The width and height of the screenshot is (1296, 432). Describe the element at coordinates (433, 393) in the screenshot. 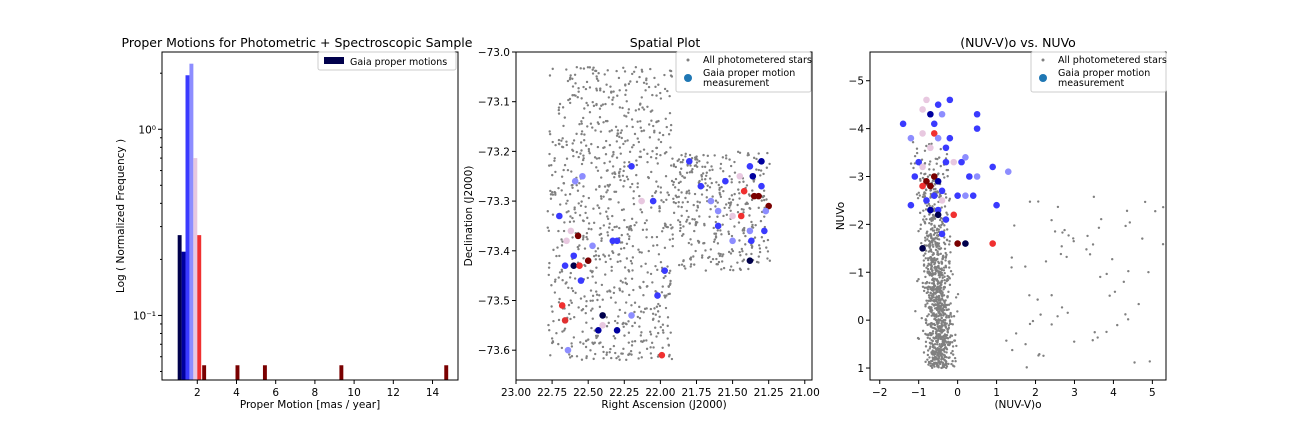

I see `x-tick-label: 14` at that location.